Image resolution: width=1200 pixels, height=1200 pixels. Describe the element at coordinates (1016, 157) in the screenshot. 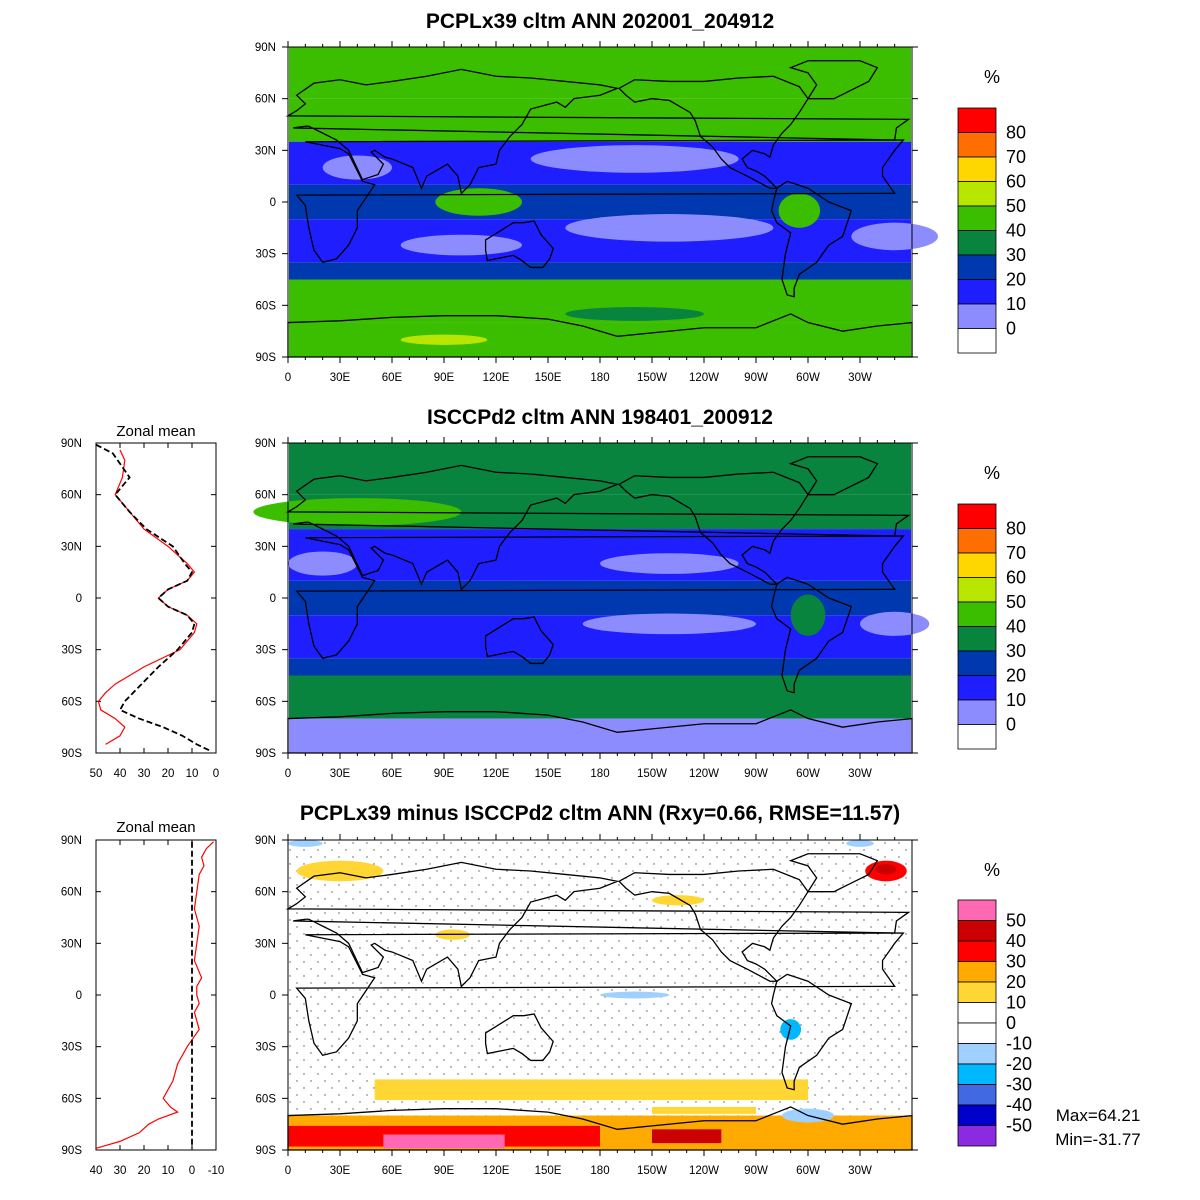

I see `colorbar-label: 70` at that location.